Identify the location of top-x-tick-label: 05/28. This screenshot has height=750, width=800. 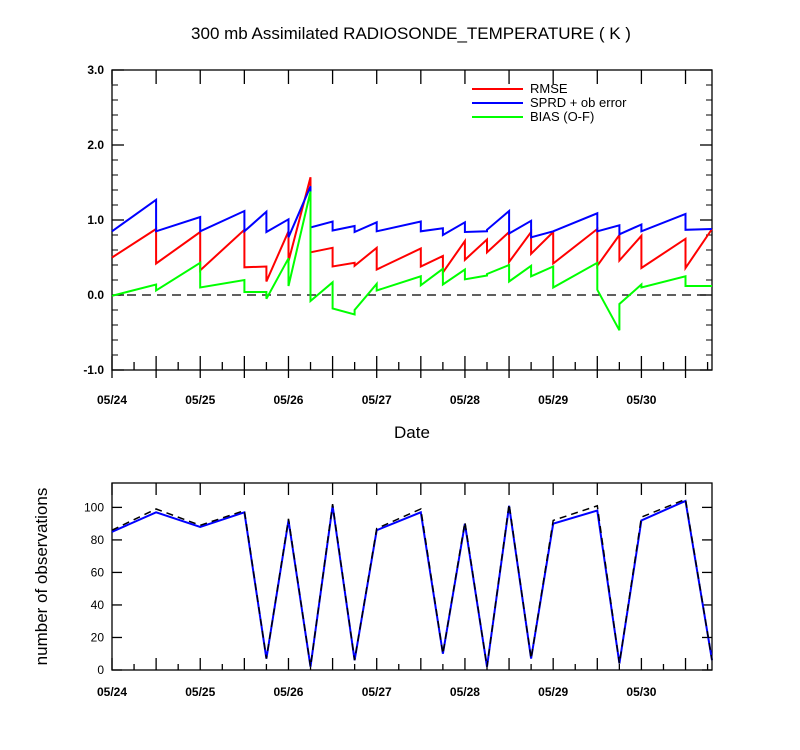
(465, 400).